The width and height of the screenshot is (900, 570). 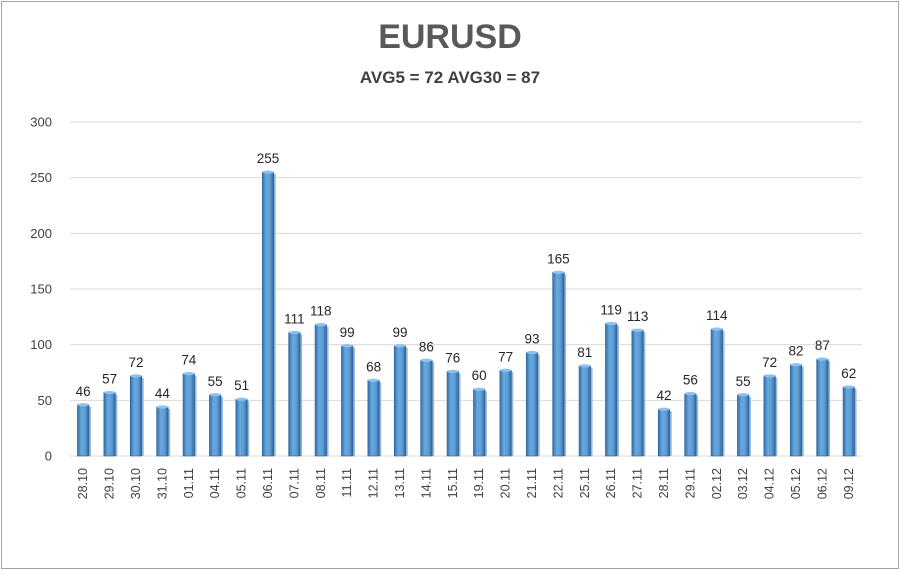 I want to click on data-label: 81, so click(x=584, y=352).